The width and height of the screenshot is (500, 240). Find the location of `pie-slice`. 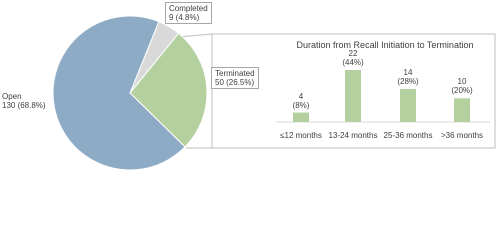

pie-slice is located at coordinates (168, 90).